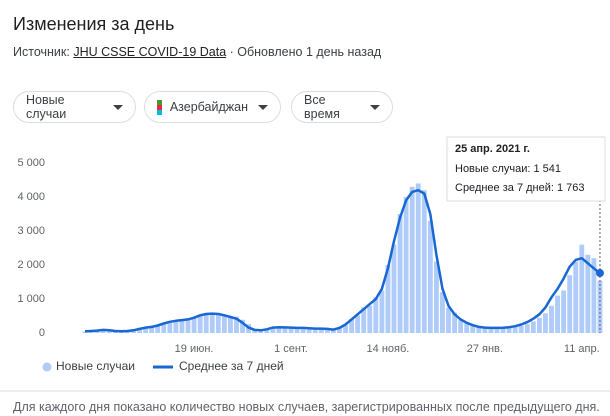  What do you see at coordinates (305, 52) in the screenshot?
I see `updated: · Обновлено 1 день назад` at bounding box center [305, 52].